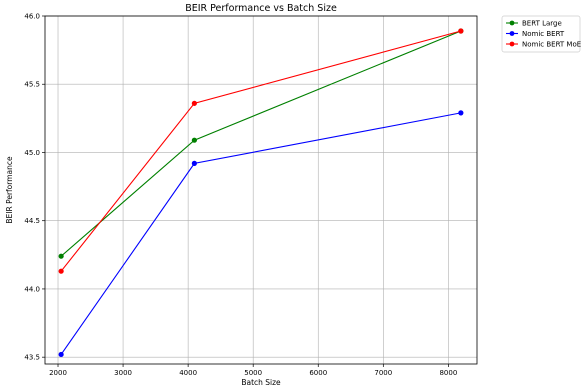  What do you see at coordinates (448, 373) in the screenshot?
I see `x-tick-label: 8000` at bounding box center [448, 373].